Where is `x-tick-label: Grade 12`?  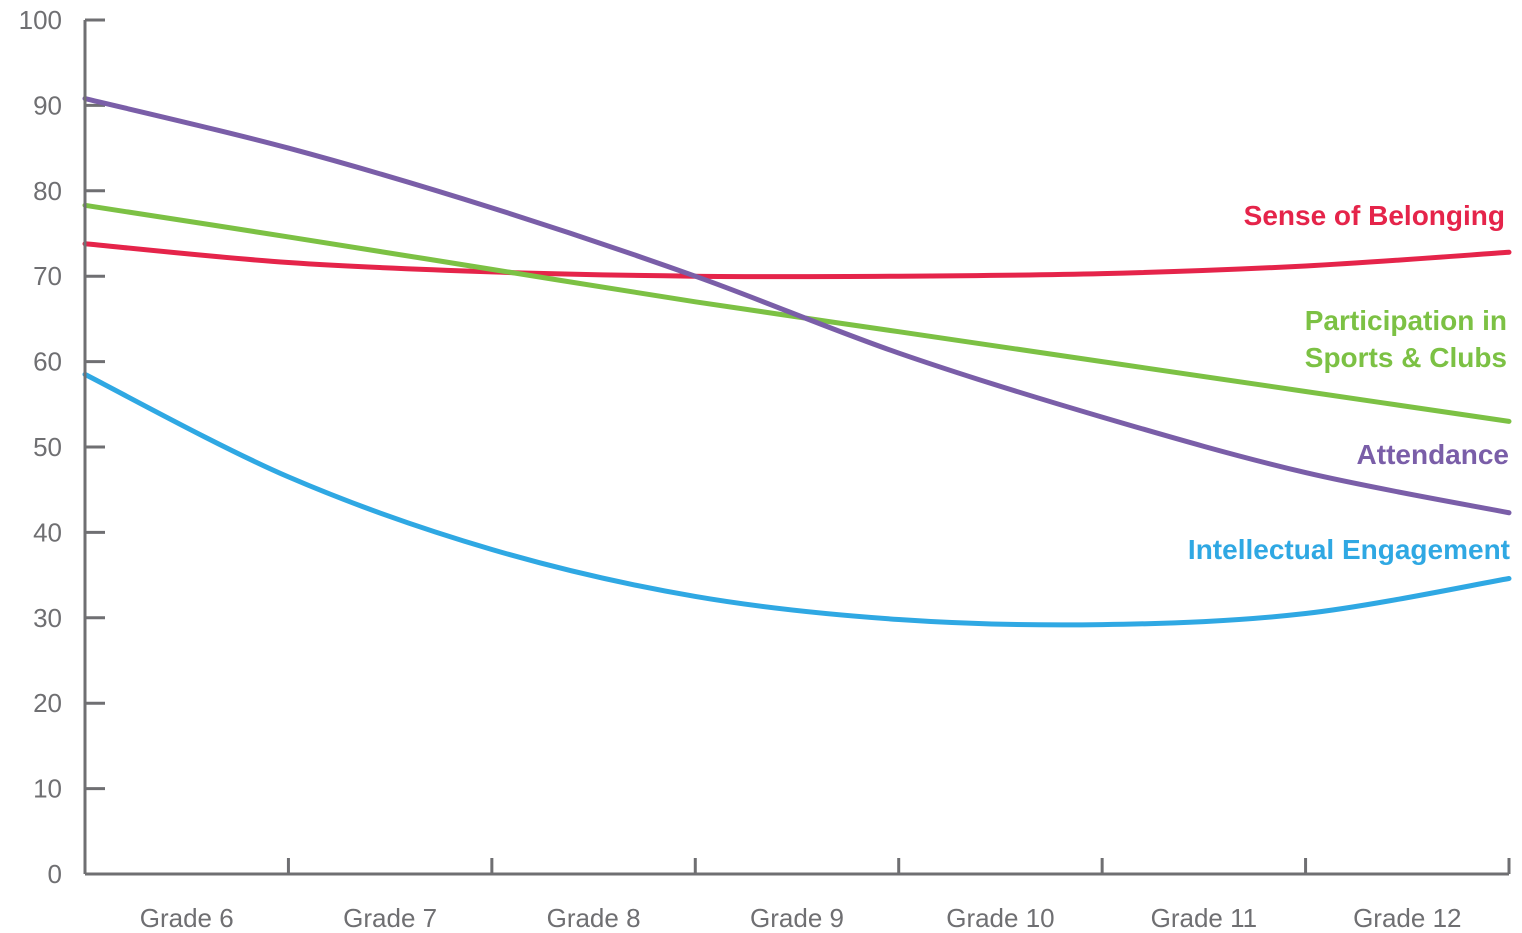
x-tick-label: Grade 12 is located at coordinates (1407, 918).